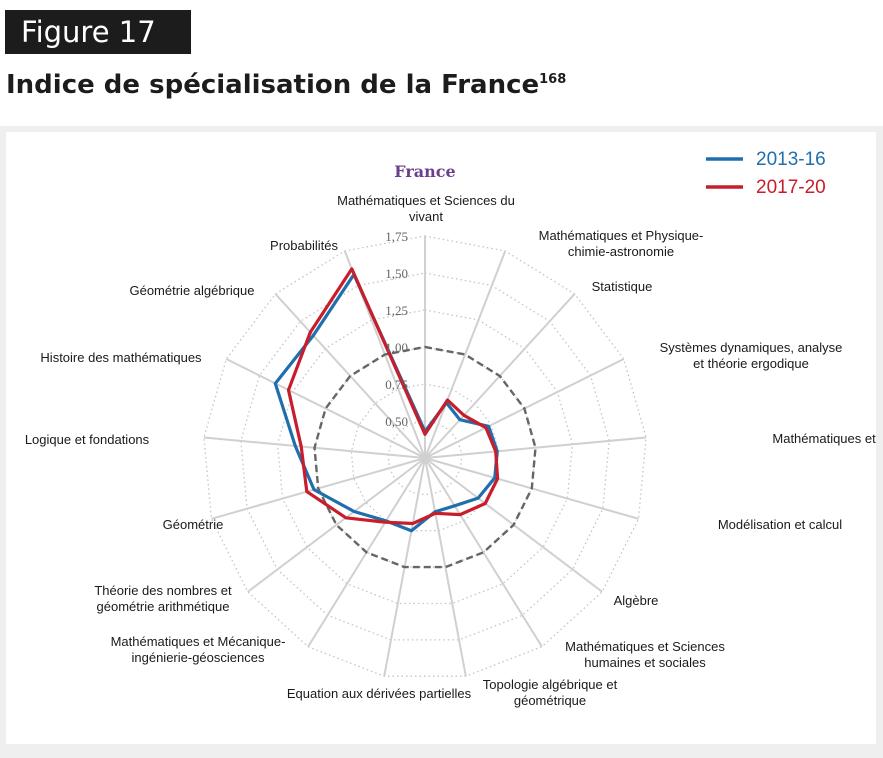 Image resolution: width=883 pixels, height=758 pixels. I want to click on axis-label-line: Logique et fondations, so click(87, 439).